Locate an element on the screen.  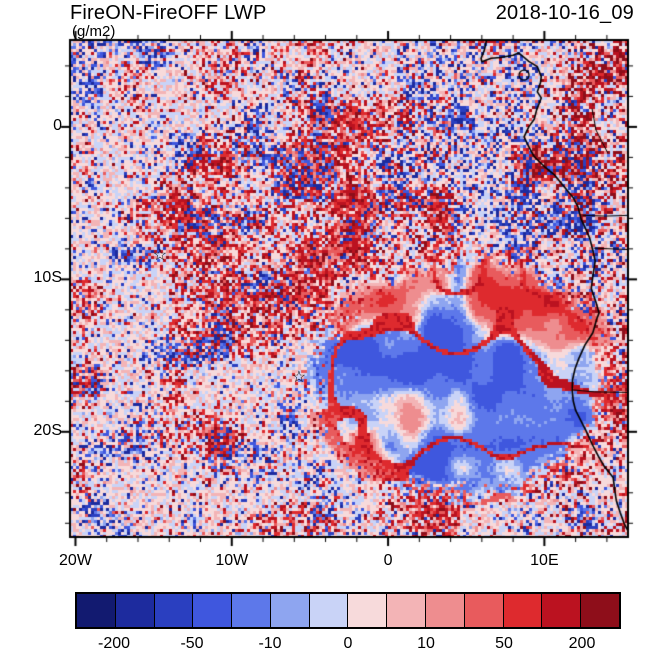
y-tick-label: 20S is located at coordinates (47, 430).